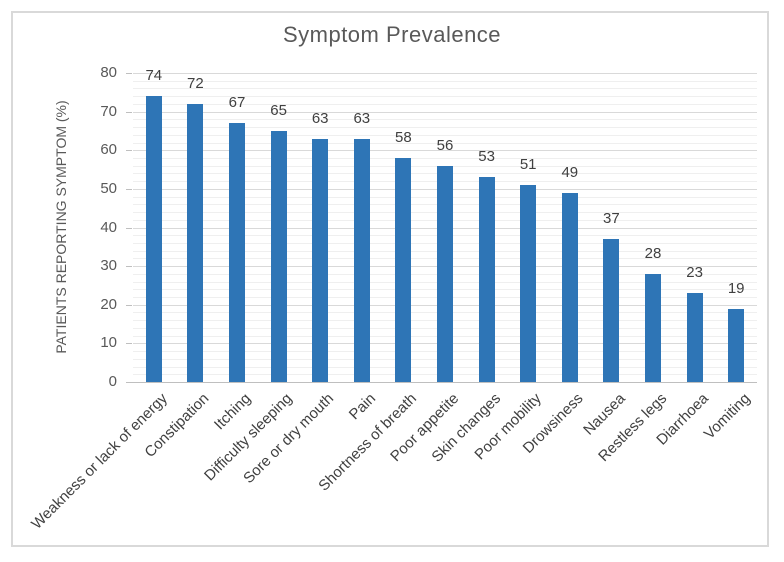  I want to click on bar-value-label: 74, so click(154, 76).